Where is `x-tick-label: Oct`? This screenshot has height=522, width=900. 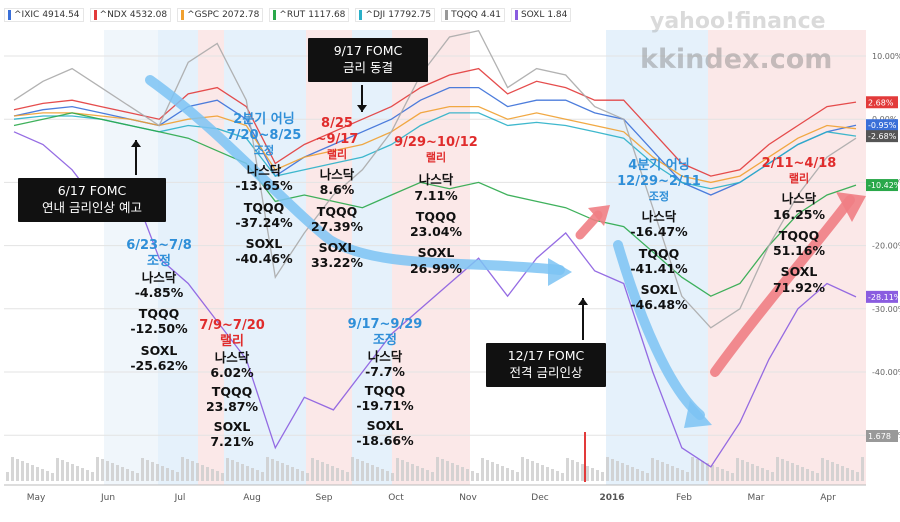 x-tick-label: Oct is located at coordinates (396, 498).